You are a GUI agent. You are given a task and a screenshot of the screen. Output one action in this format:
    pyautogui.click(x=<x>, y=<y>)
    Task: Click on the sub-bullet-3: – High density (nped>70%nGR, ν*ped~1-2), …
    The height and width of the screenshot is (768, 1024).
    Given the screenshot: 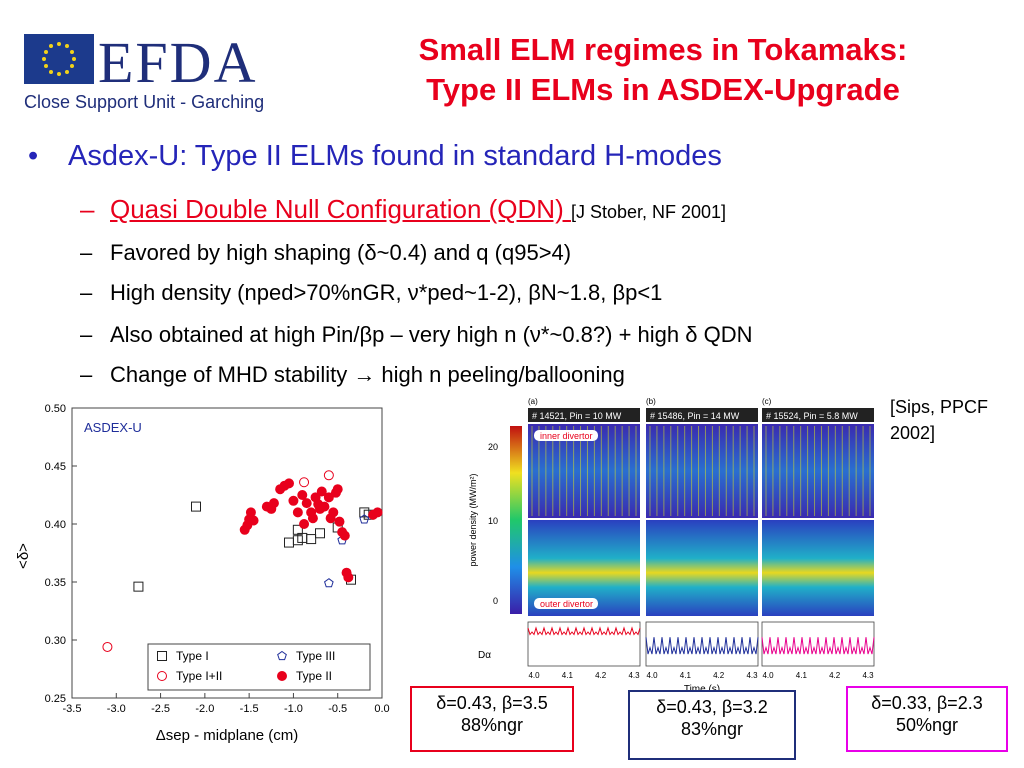 What is the action you would take?
    pyautogui.click(x=371, y=292)
    